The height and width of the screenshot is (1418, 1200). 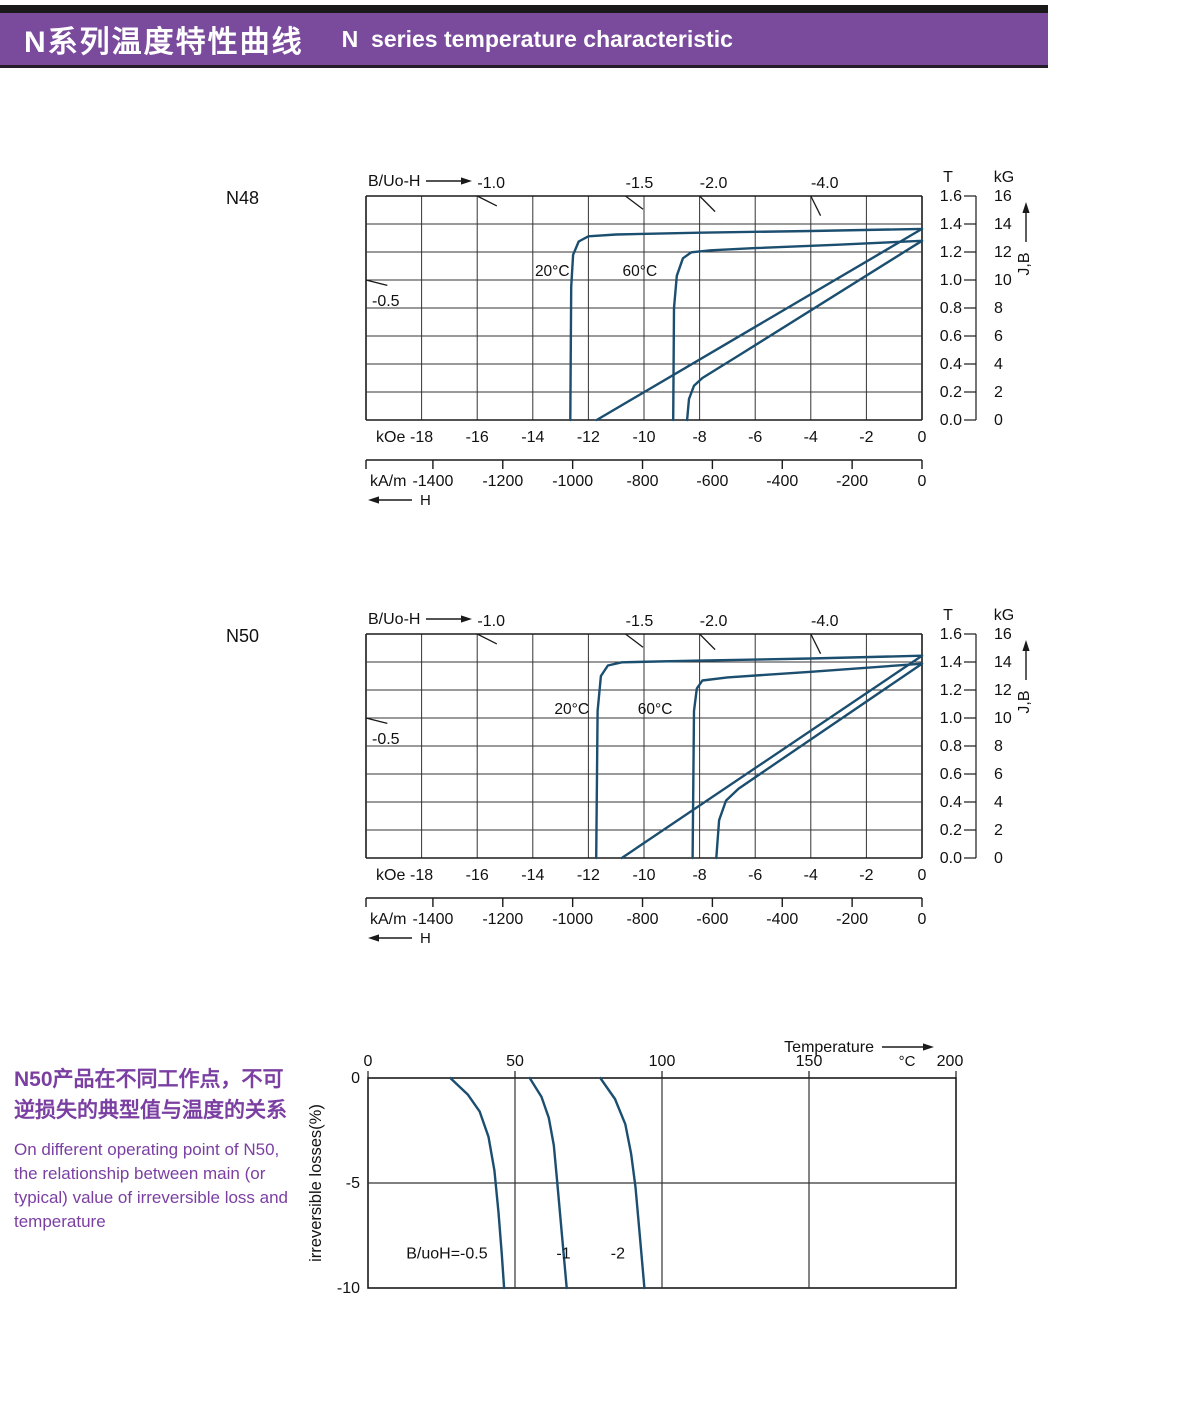 I want to click on koe-tick-label: -10, so click(x=643, y=437).